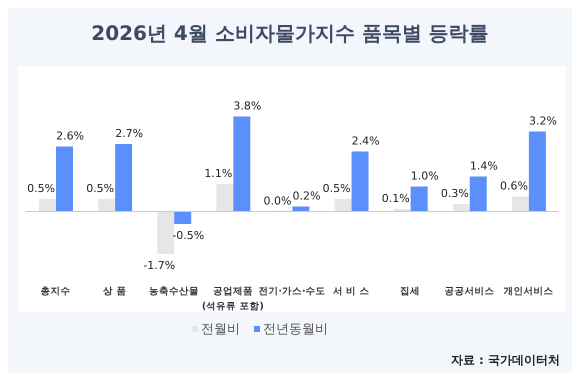 The height and width of the screenshot is (381, 580). Describe the element at coordinates (484, 166) in the screenshot. I see `data-label: 1.4%` at that location.